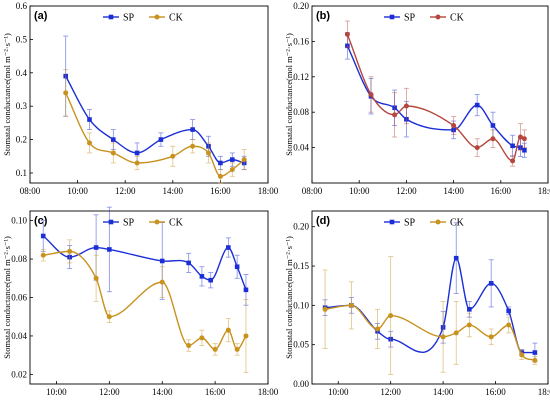  I want to click on y-tick-label: 0.1, so click(21, 173).